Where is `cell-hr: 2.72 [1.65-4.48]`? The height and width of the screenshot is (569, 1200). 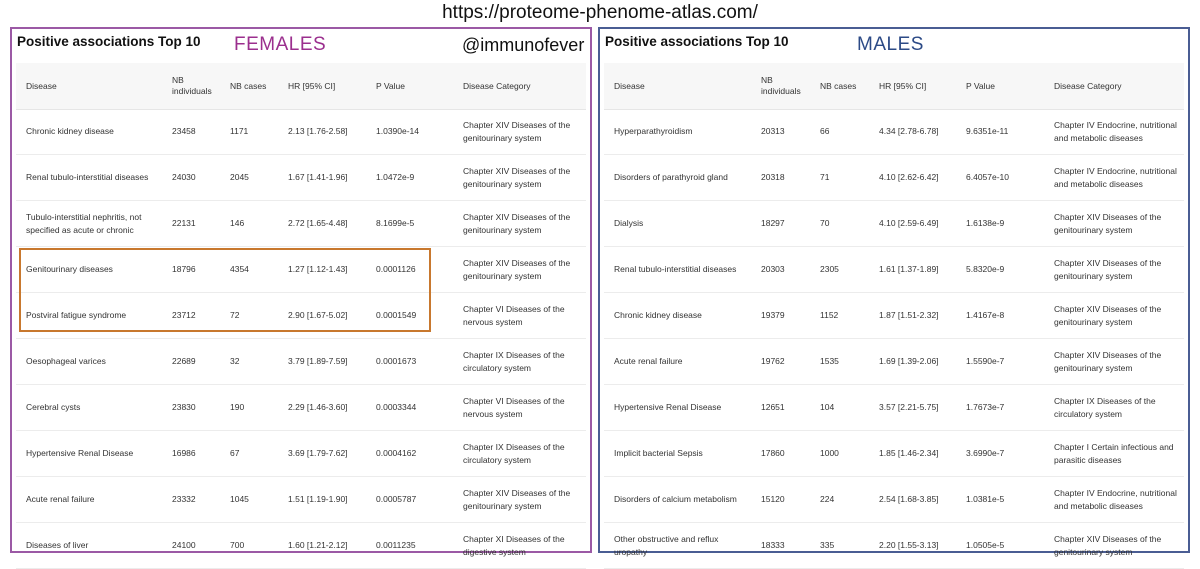 cell-hr: 2.72 [1.65-4.48] is located at coordinates (318, 223).